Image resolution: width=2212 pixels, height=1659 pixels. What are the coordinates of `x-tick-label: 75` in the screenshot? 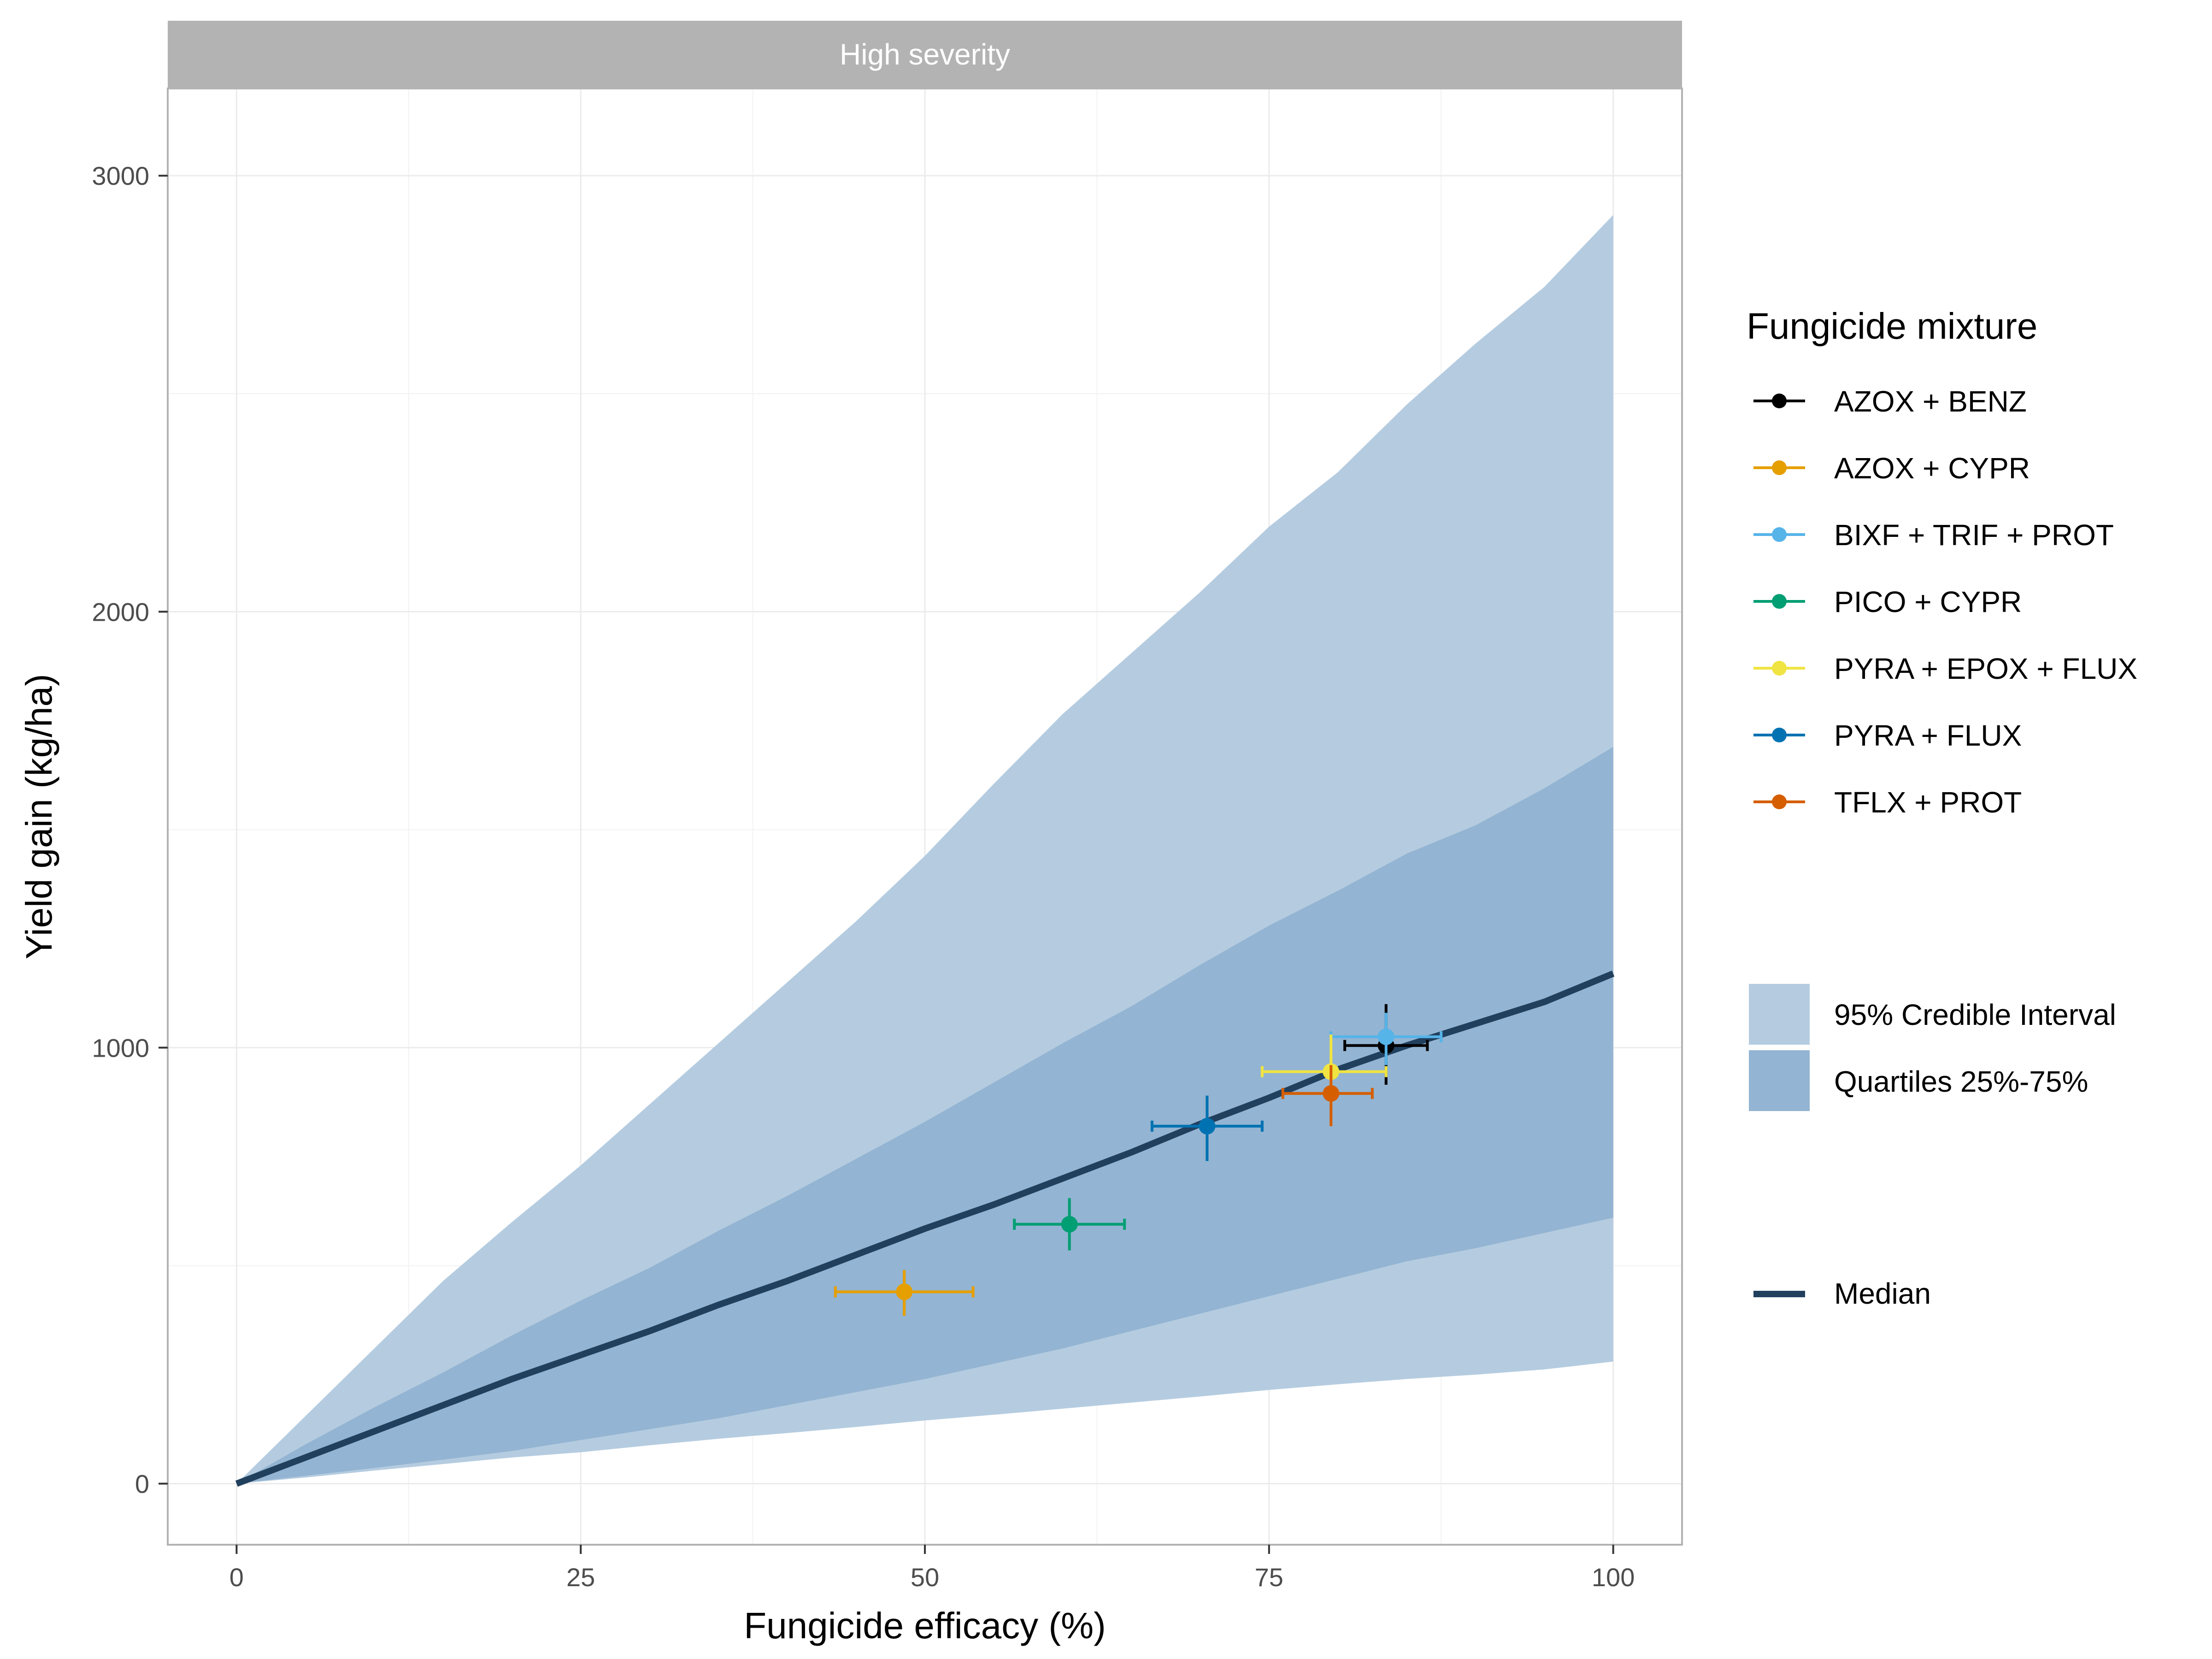 It's located at (1269, 1577).